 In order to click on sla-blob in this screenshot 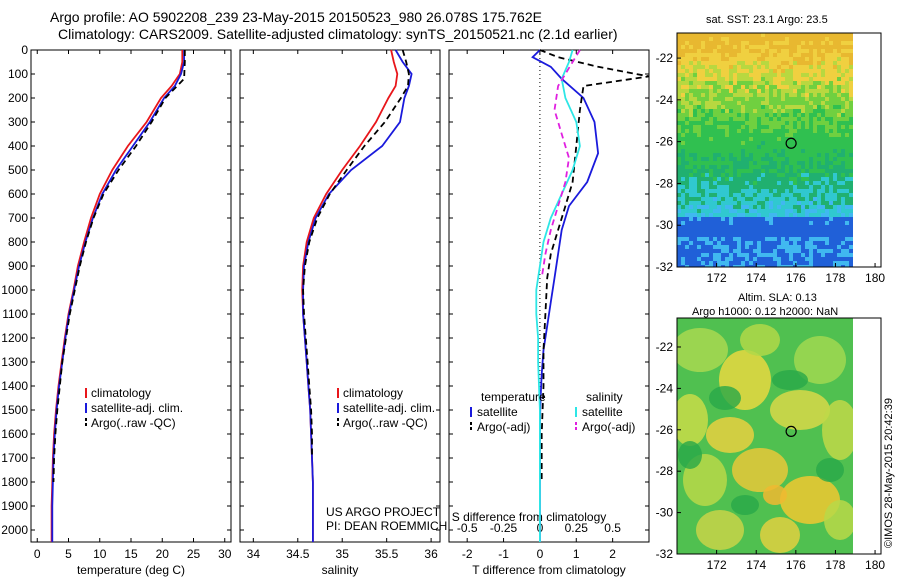, I will do `click(692, 420)`.